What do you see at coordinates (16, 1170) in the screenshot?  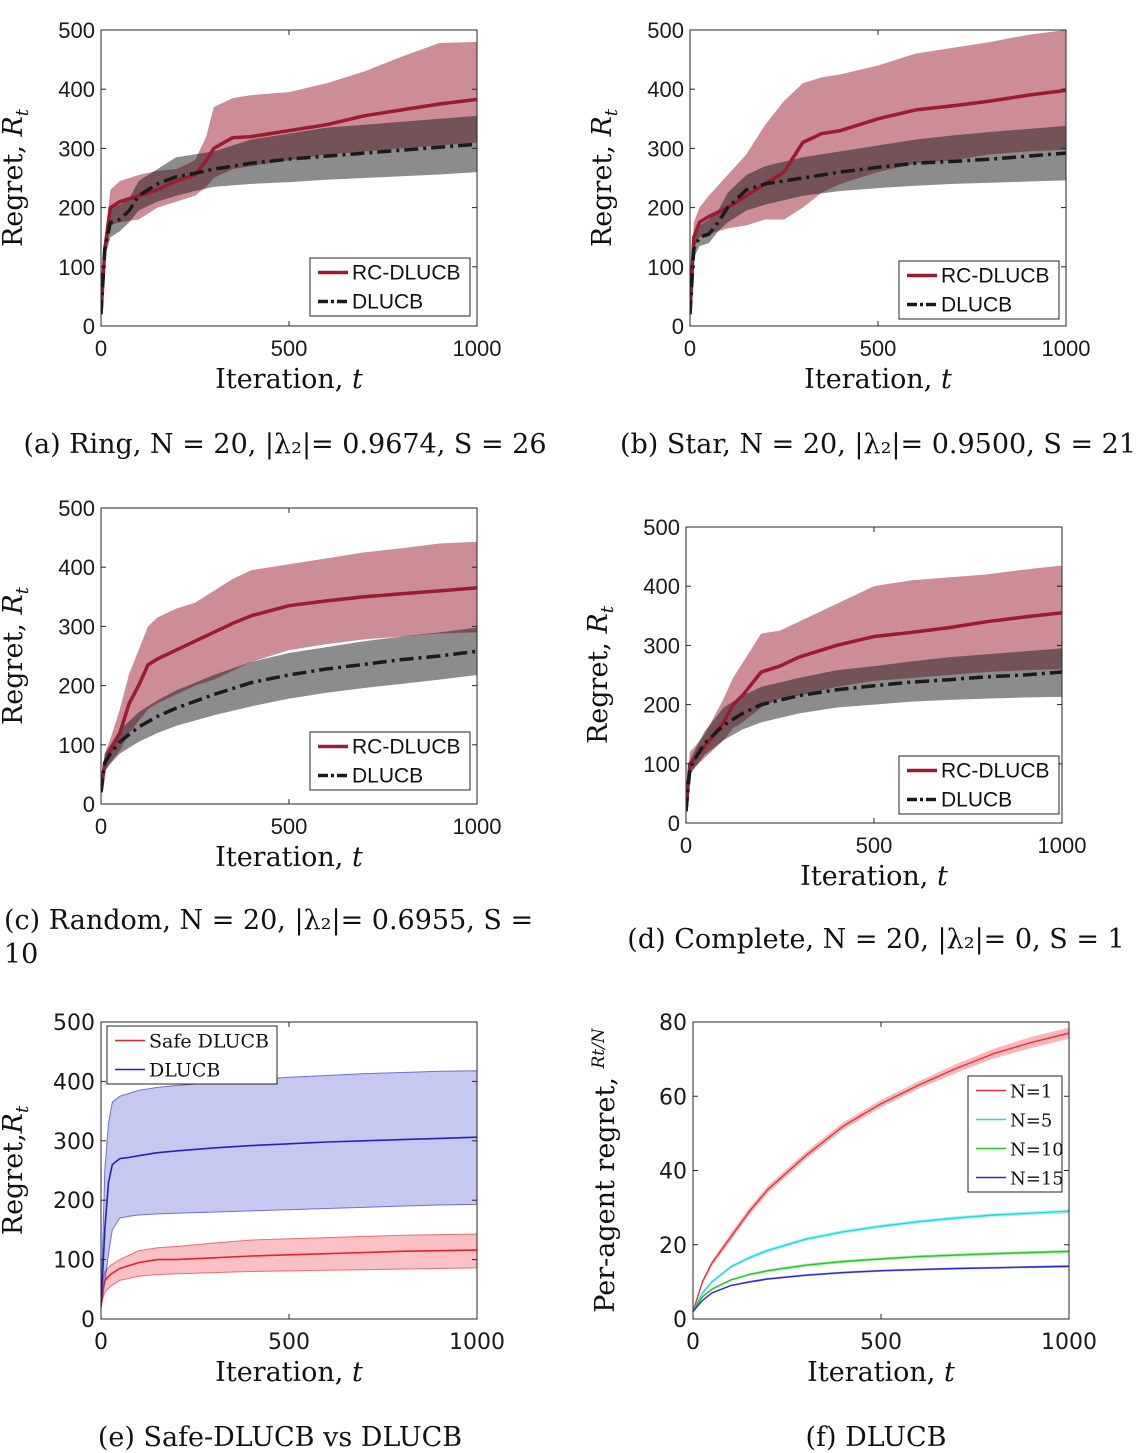 I see `y-axis-label: Regret,Rt` at bounding box center [16, 1170].